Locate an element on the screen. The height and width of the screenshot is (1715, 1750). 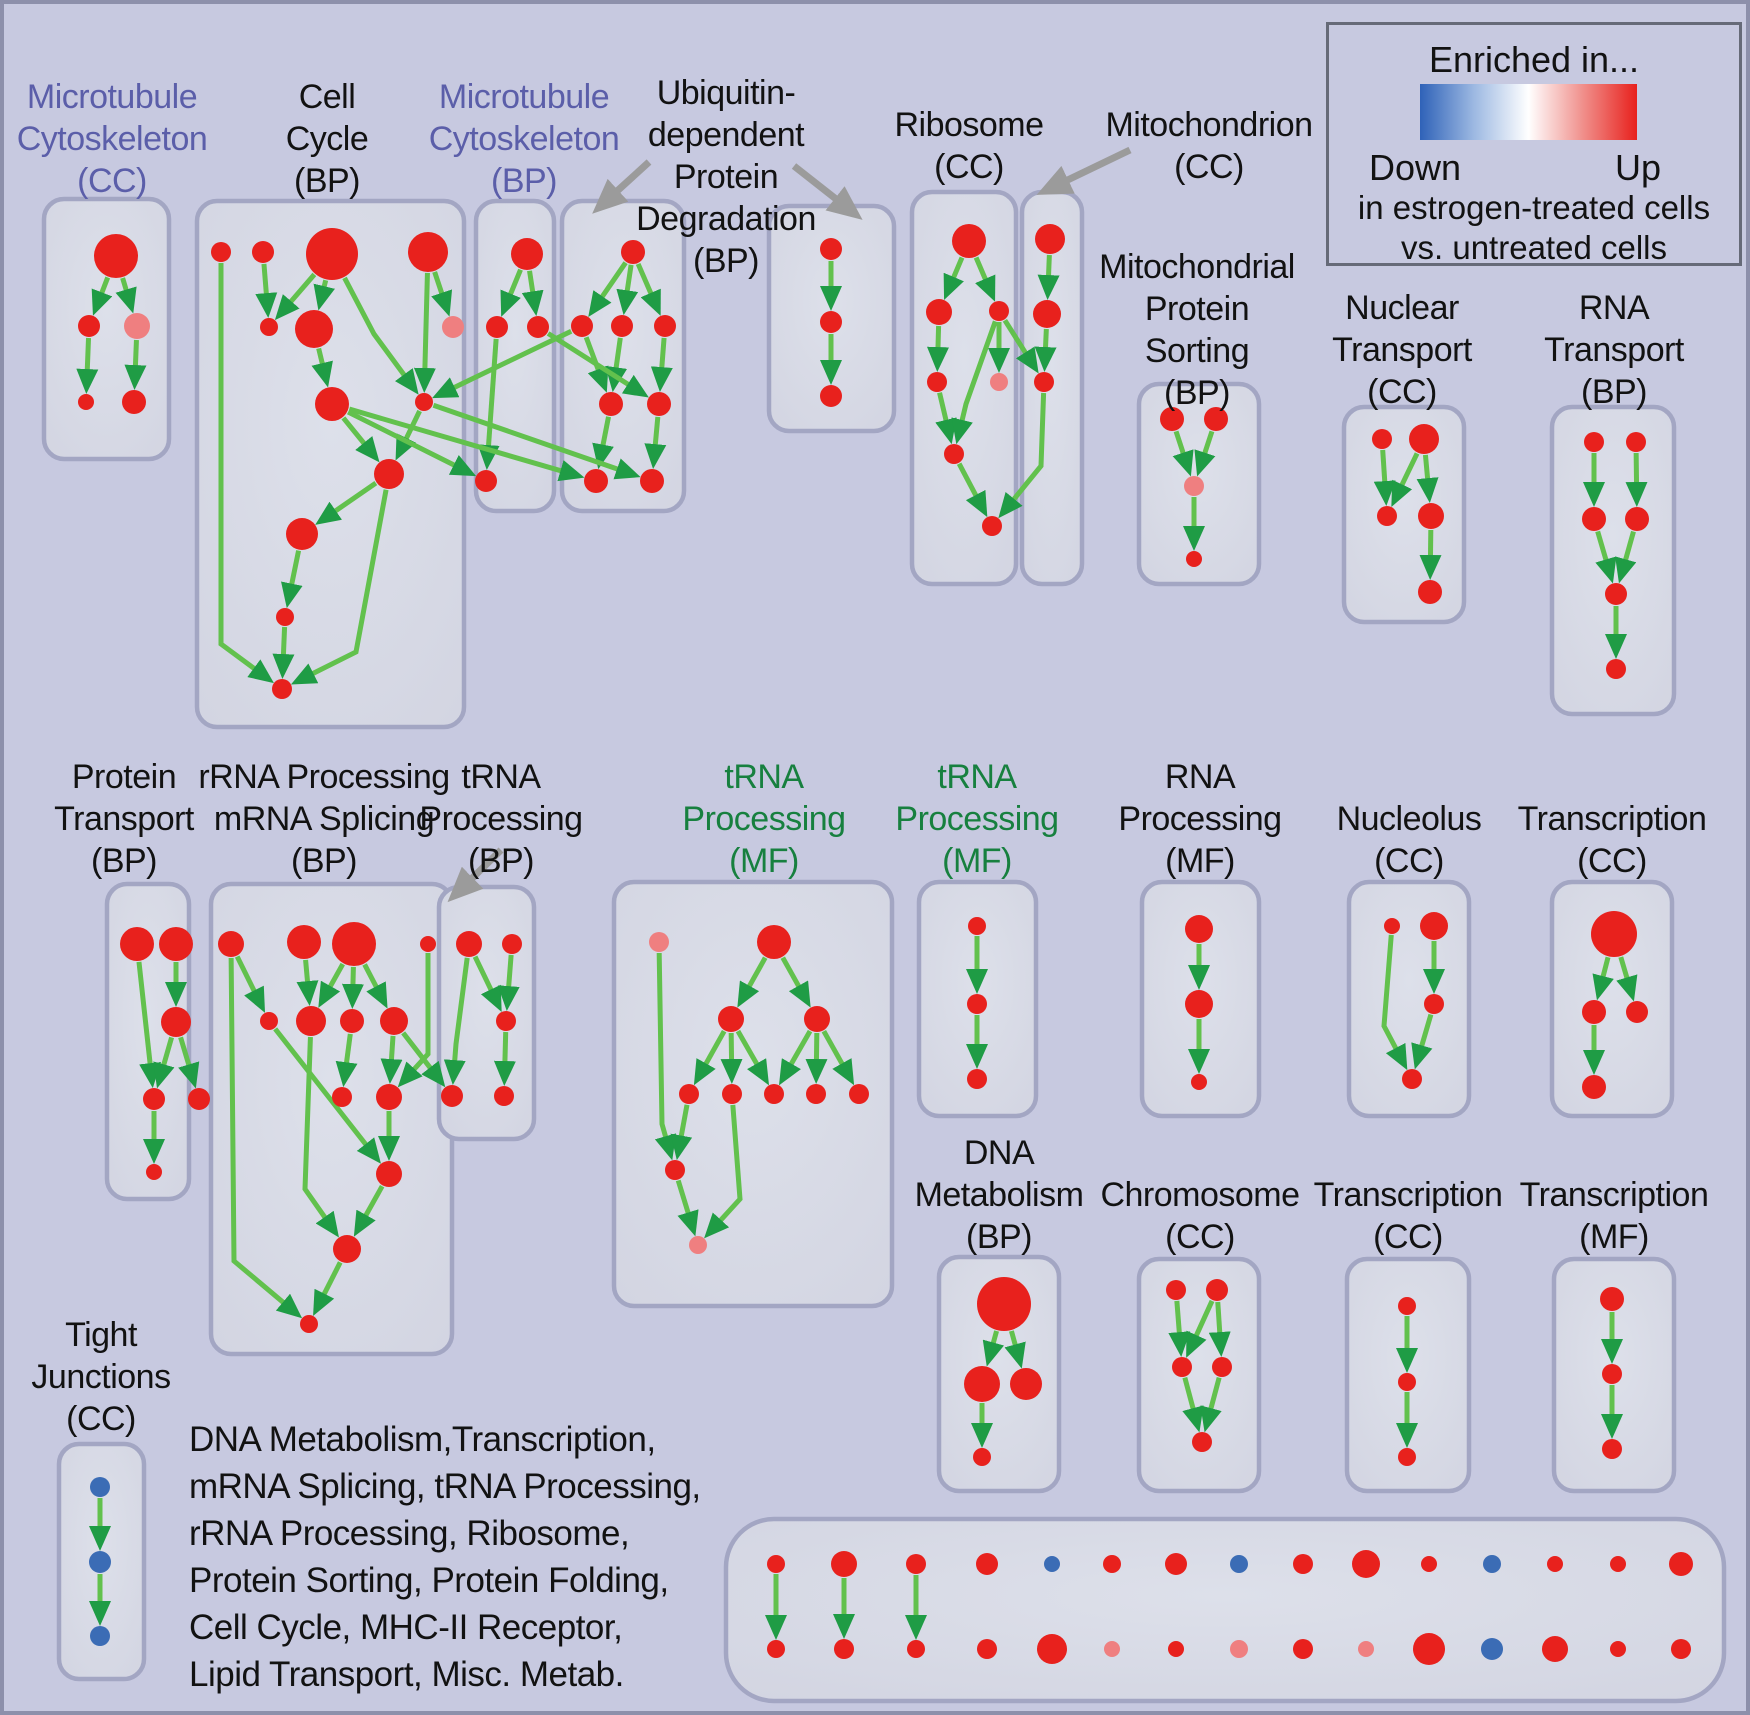
cluster-label-tight-junctions-cc: Tight Junctions (CC) is located at coordinates (101, 1377).